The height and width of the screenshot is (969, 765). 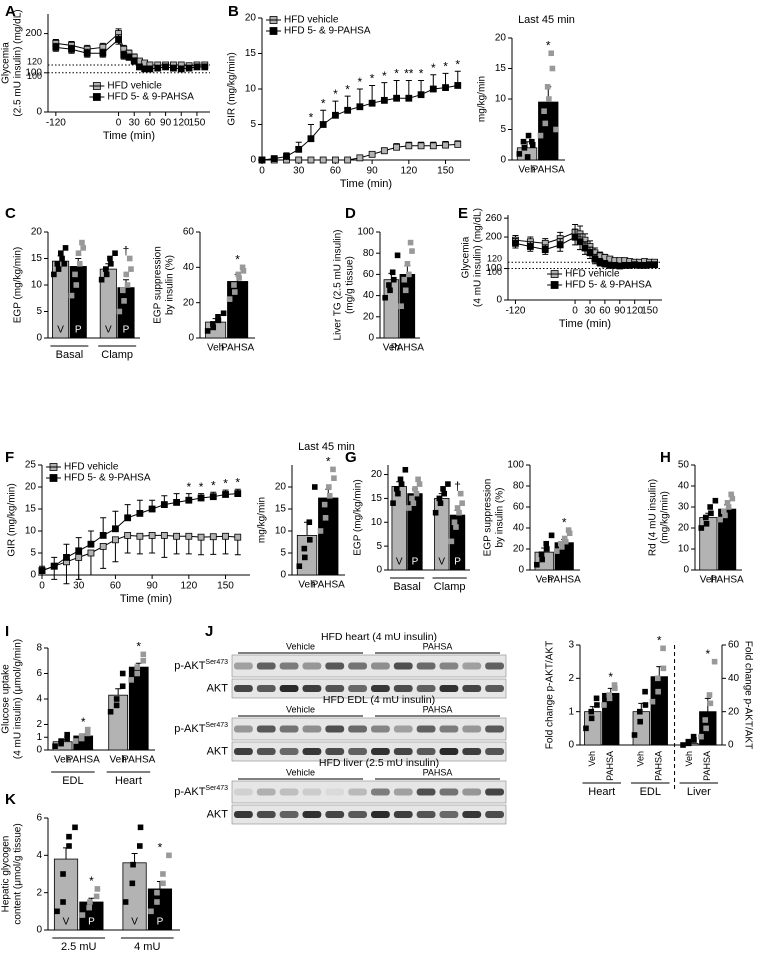 I want to click on blot-row-label: AKT, so click(x=218, y=814).